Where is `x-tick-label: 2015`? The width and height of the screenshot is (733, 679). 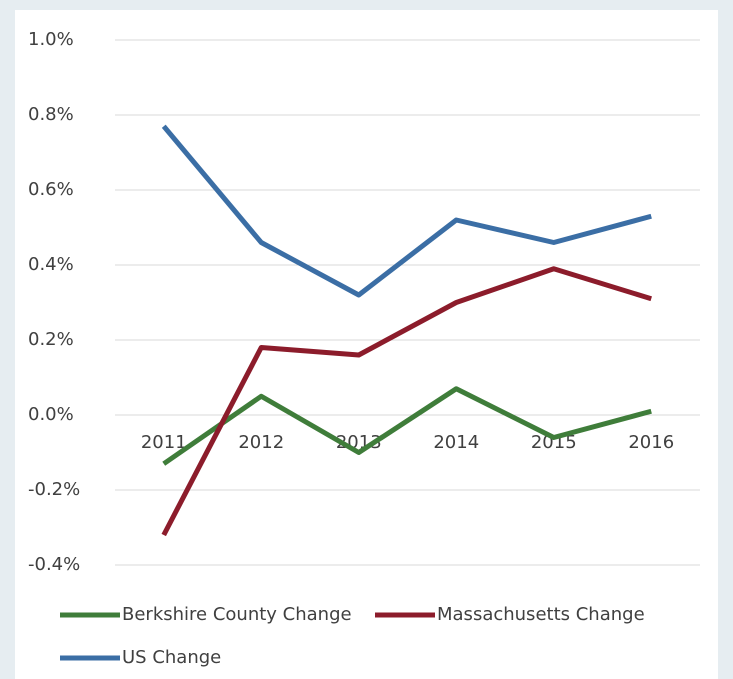 x-tick-label: 2015 is located at coordinates (554, 442).